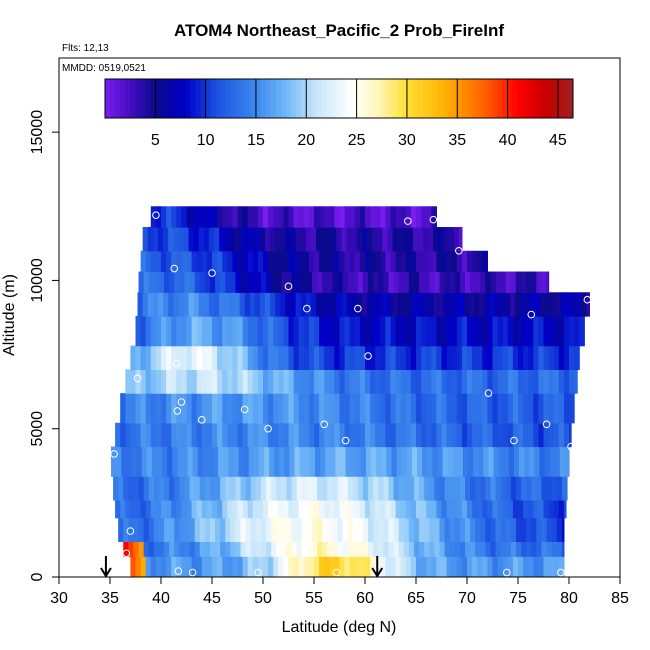 This screenshot has height=650, width=650. What do you see at coordinates (569, 598) in the screenshot?
I see `x-tick-label: 80` at bounding box center [569, 598].